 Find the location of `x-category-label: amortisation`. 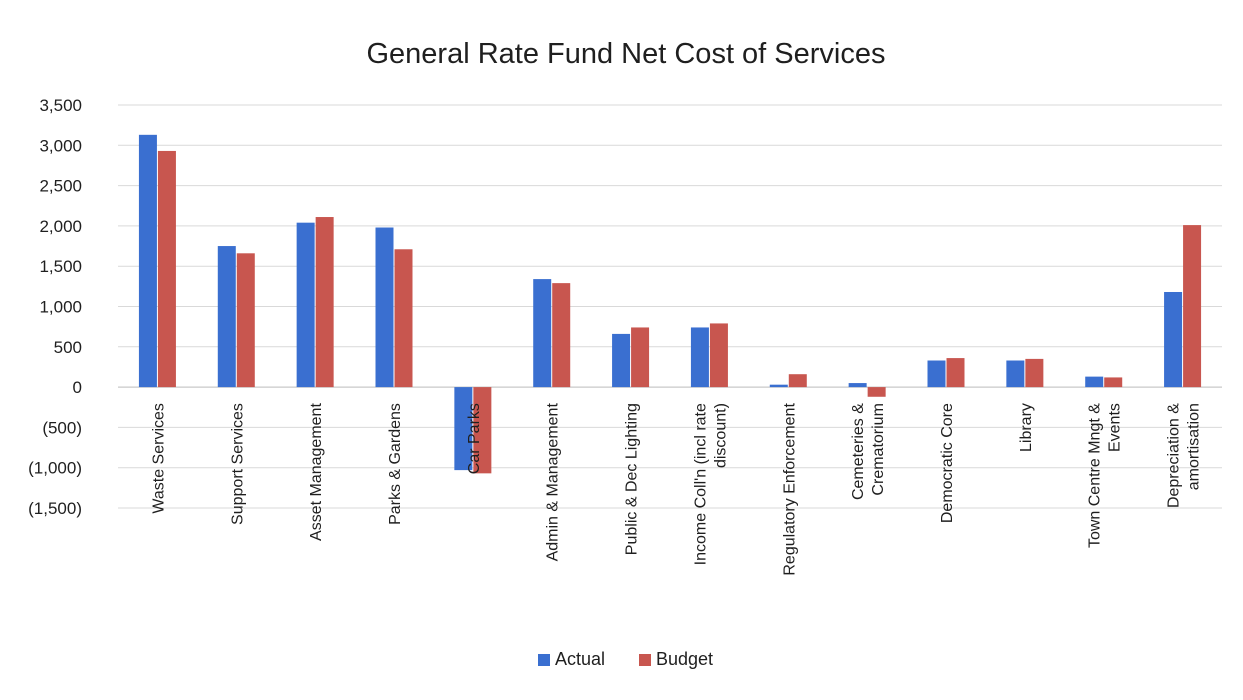

x-category-label: amortisation is located at coordinates (1194, 446).